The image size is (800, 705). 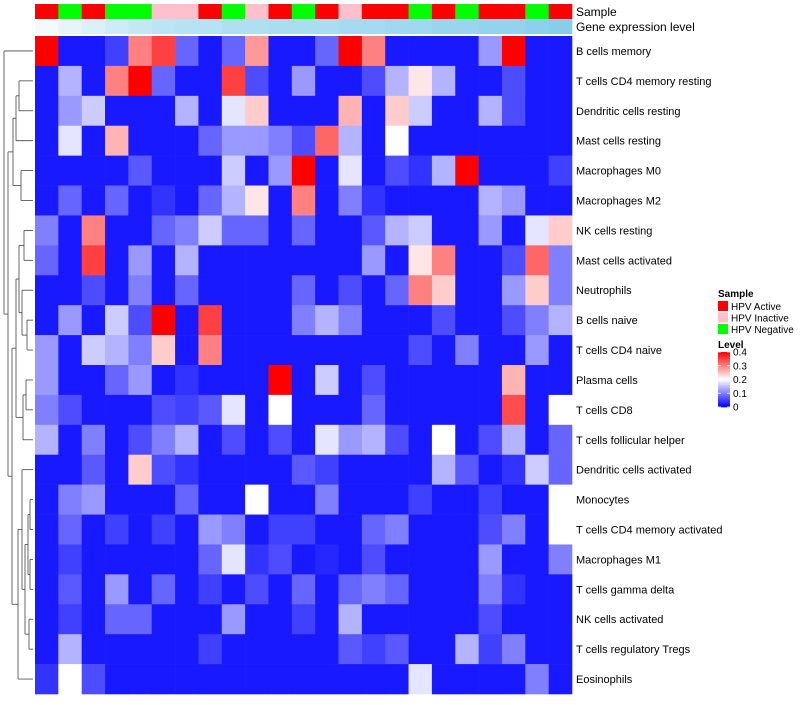 What do you see at coordinates (736, 408) in the screenshot?
I see `level-legend-tick-label: 0` at bounding box center [736, 408].